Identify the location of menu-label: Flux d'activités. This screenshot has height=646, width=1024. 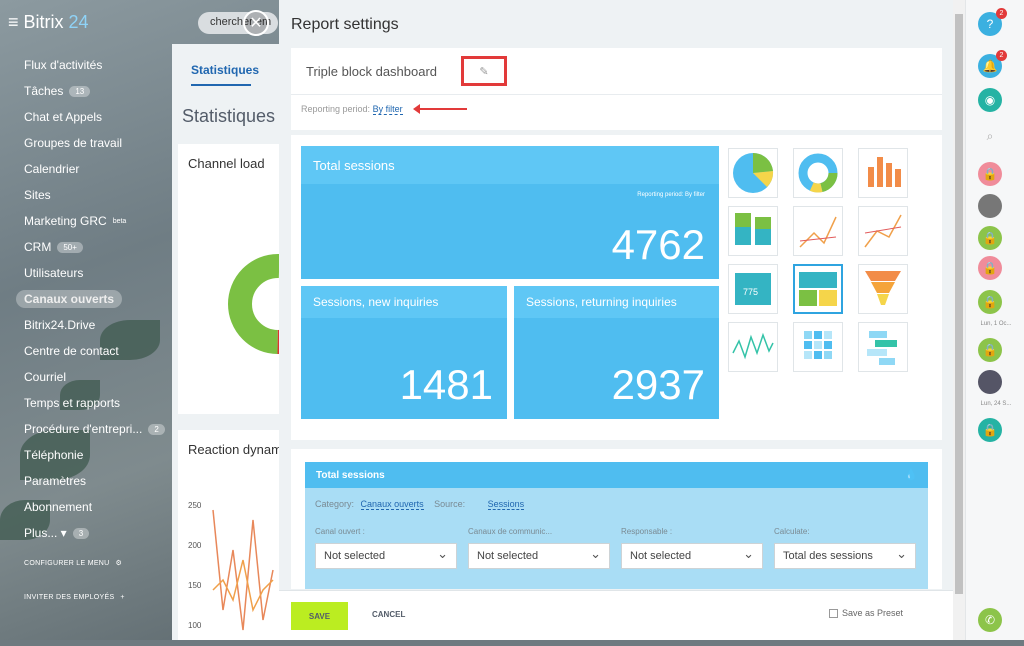
(63, 65).